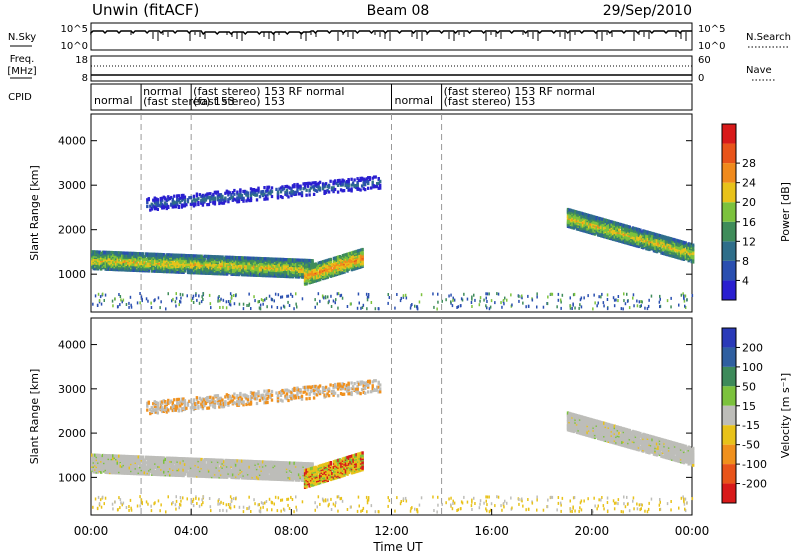  I want to click on cpid-segment-label: (fast stereo) 153 RF normal, so click(268, 91).